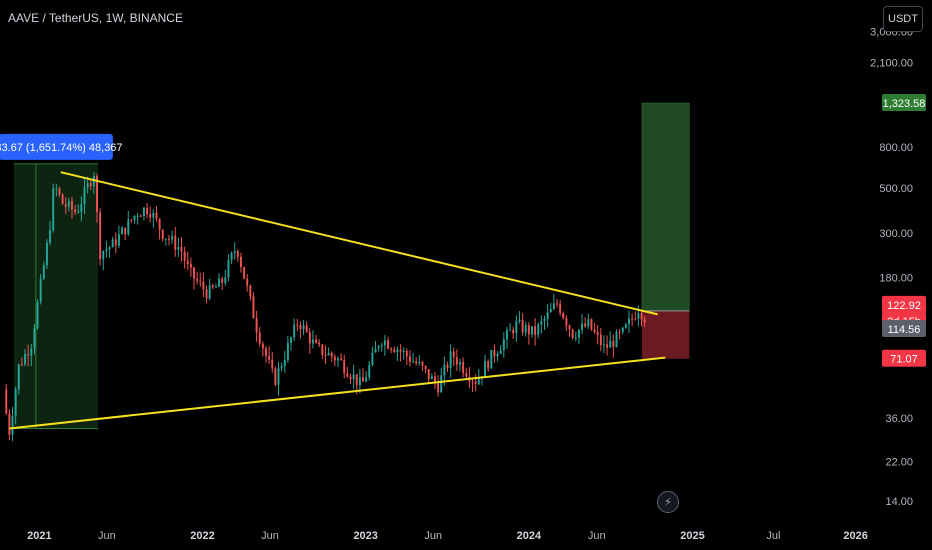 This screenshot has height=550, width=932. I want to click on y-tick-label: 500.00, so click(896, 189).